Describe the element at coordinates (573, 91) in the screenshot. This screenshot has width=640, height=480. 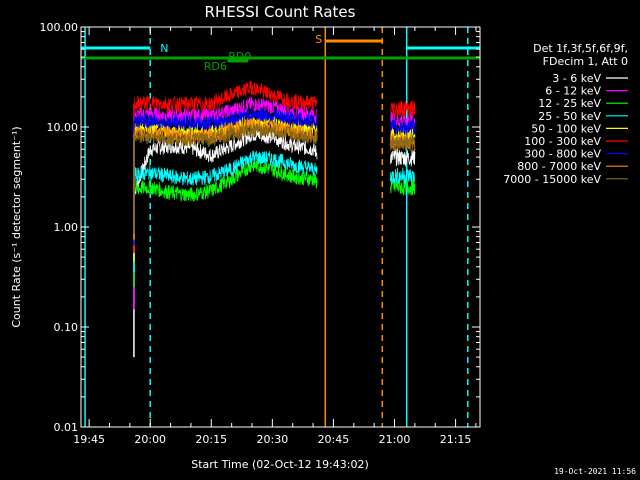
I see `legend-label: 6 - 12 keV` at that location.